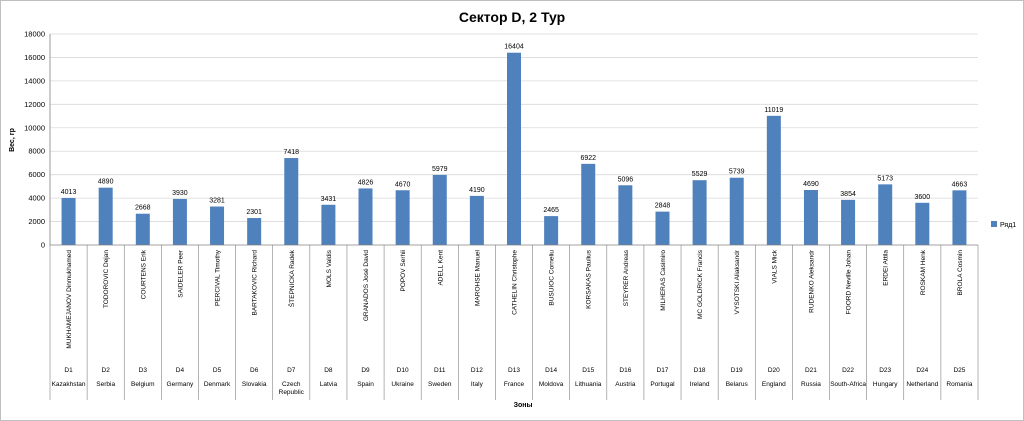 Image resolution: width=1024 pixels, height=421 pixels. What do you see at coordinates (329, 268) in the screenshot?
I see `category-name-label: MOLS Valdis` at bounding box center [329, 268].